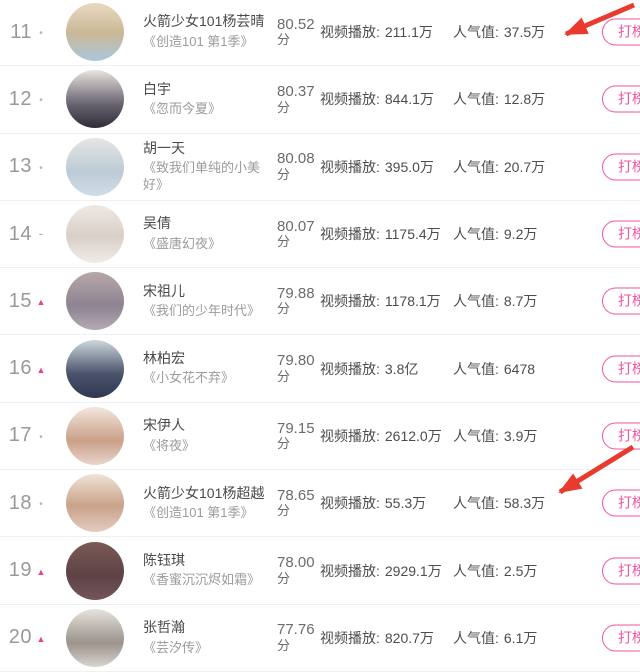 This screenshot has width=640, height=672. I want to click on celebrity-name: 宋祖儿, so click(164, 290).